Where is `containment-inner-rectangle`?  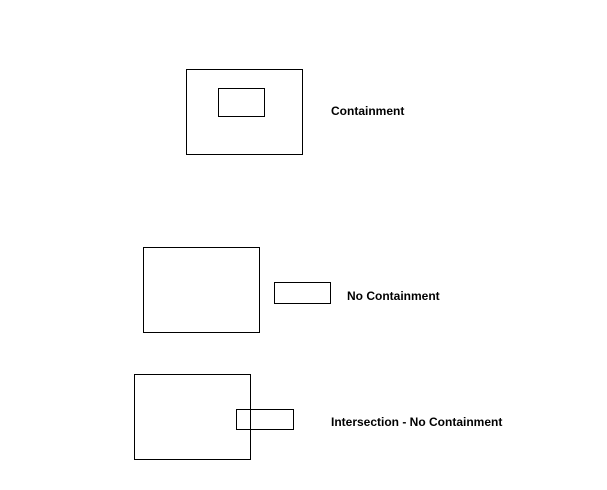
containment-inner-rectangle is located at coordinates (241, 102).